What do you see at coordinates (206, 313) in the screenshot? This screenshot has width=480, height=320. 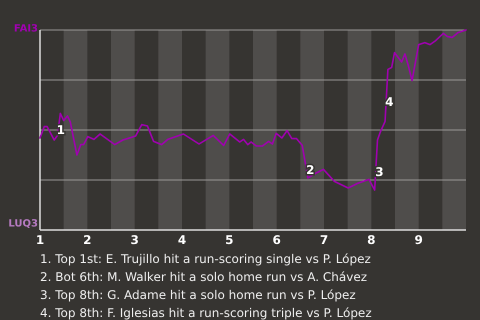 I see `text: 4. Top 8th: F. Iglesias hit a run-scoring triple vs P. López` at bounding box center [206, 313].